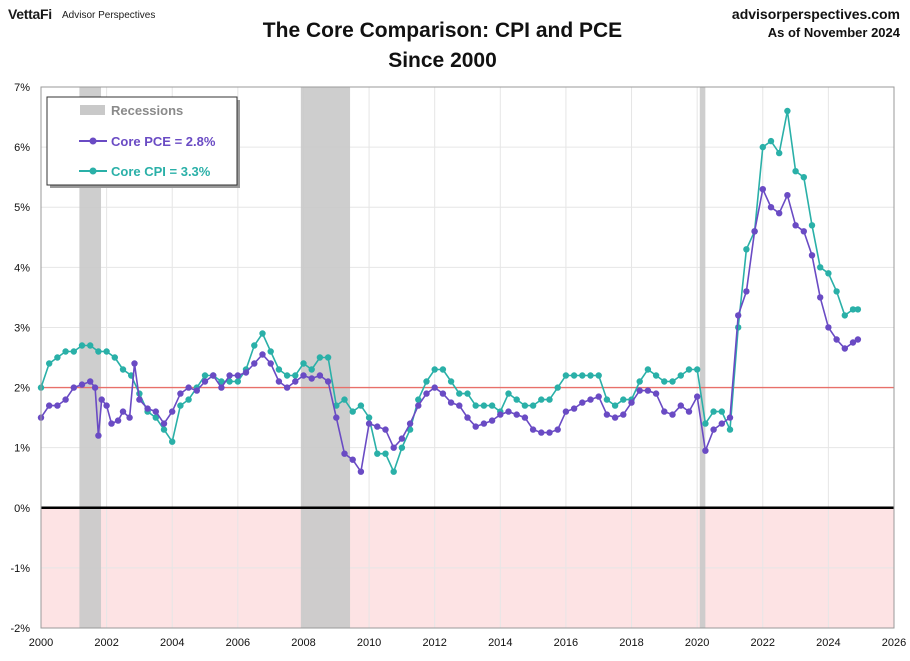 This screenshot has height=661, width=910. I want to click on x-tick-label: 2022, so click(763, 643).